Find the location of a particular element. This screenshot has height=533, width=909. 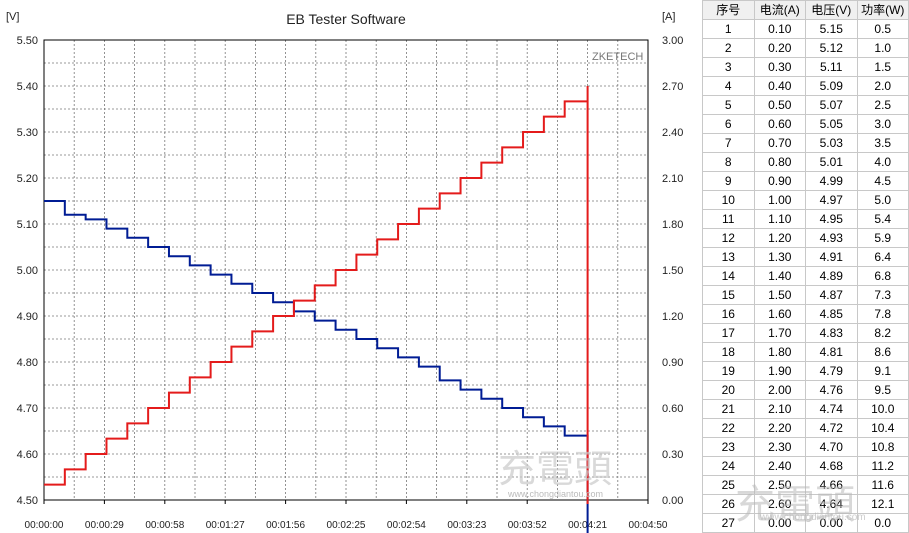

table-cell: 1.10 is located at coordinates (779, 219).